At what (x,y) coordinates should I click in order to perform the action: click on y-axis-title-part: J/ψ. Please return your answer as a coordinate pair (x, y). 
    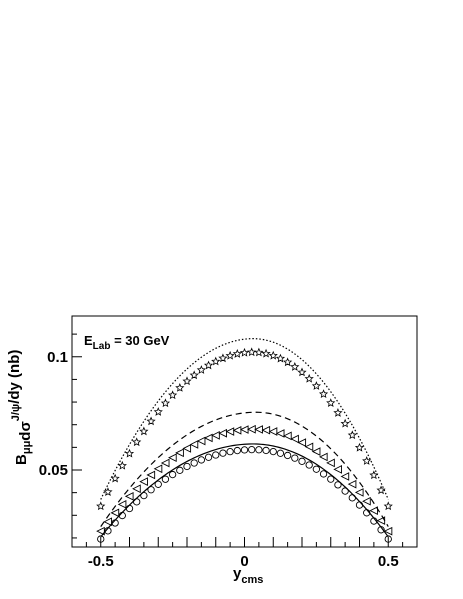
    Looking at the image, I should click on (16, 412).